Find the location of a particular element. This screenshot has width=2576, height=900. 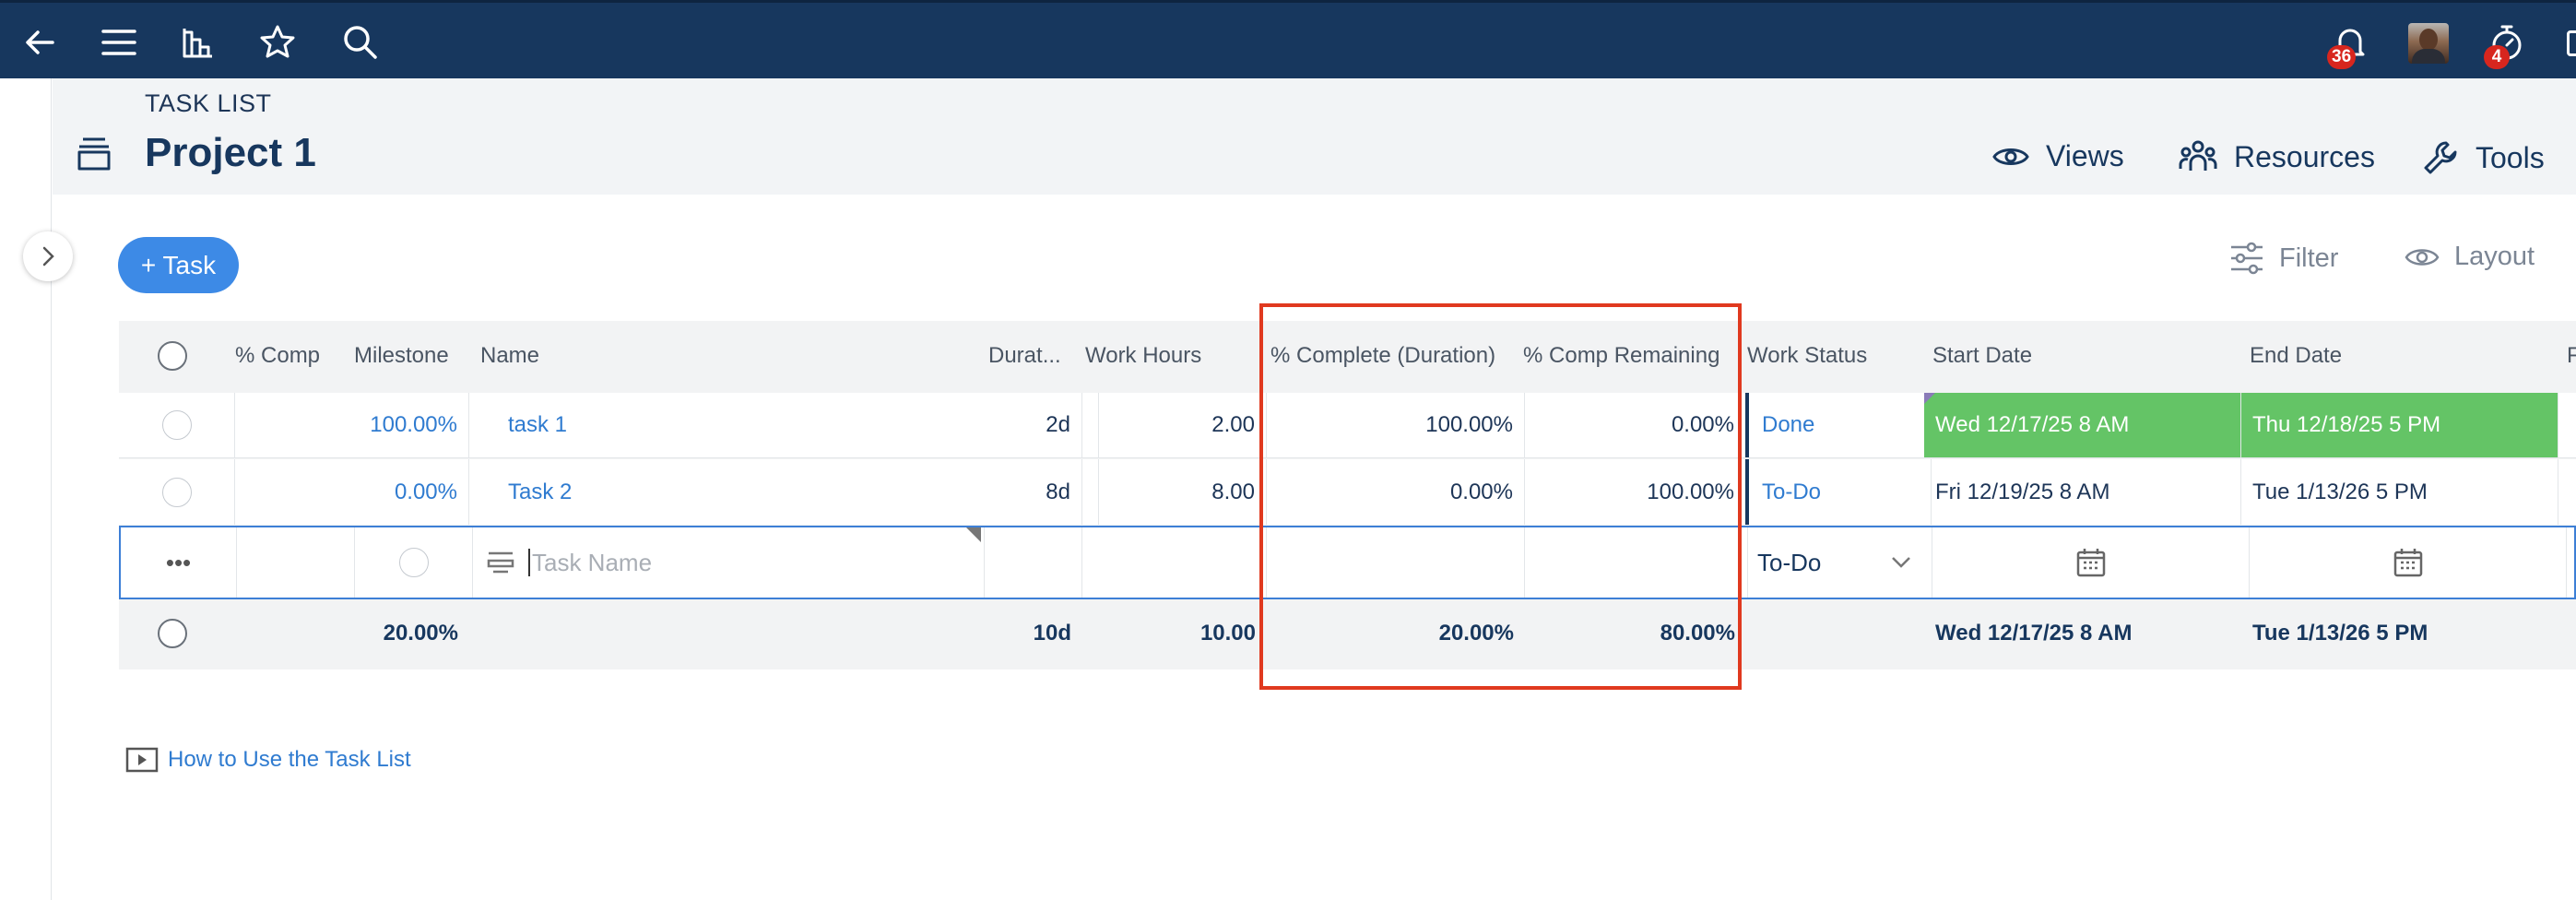

milestone-checkbox is located at coordinates (414, 562).